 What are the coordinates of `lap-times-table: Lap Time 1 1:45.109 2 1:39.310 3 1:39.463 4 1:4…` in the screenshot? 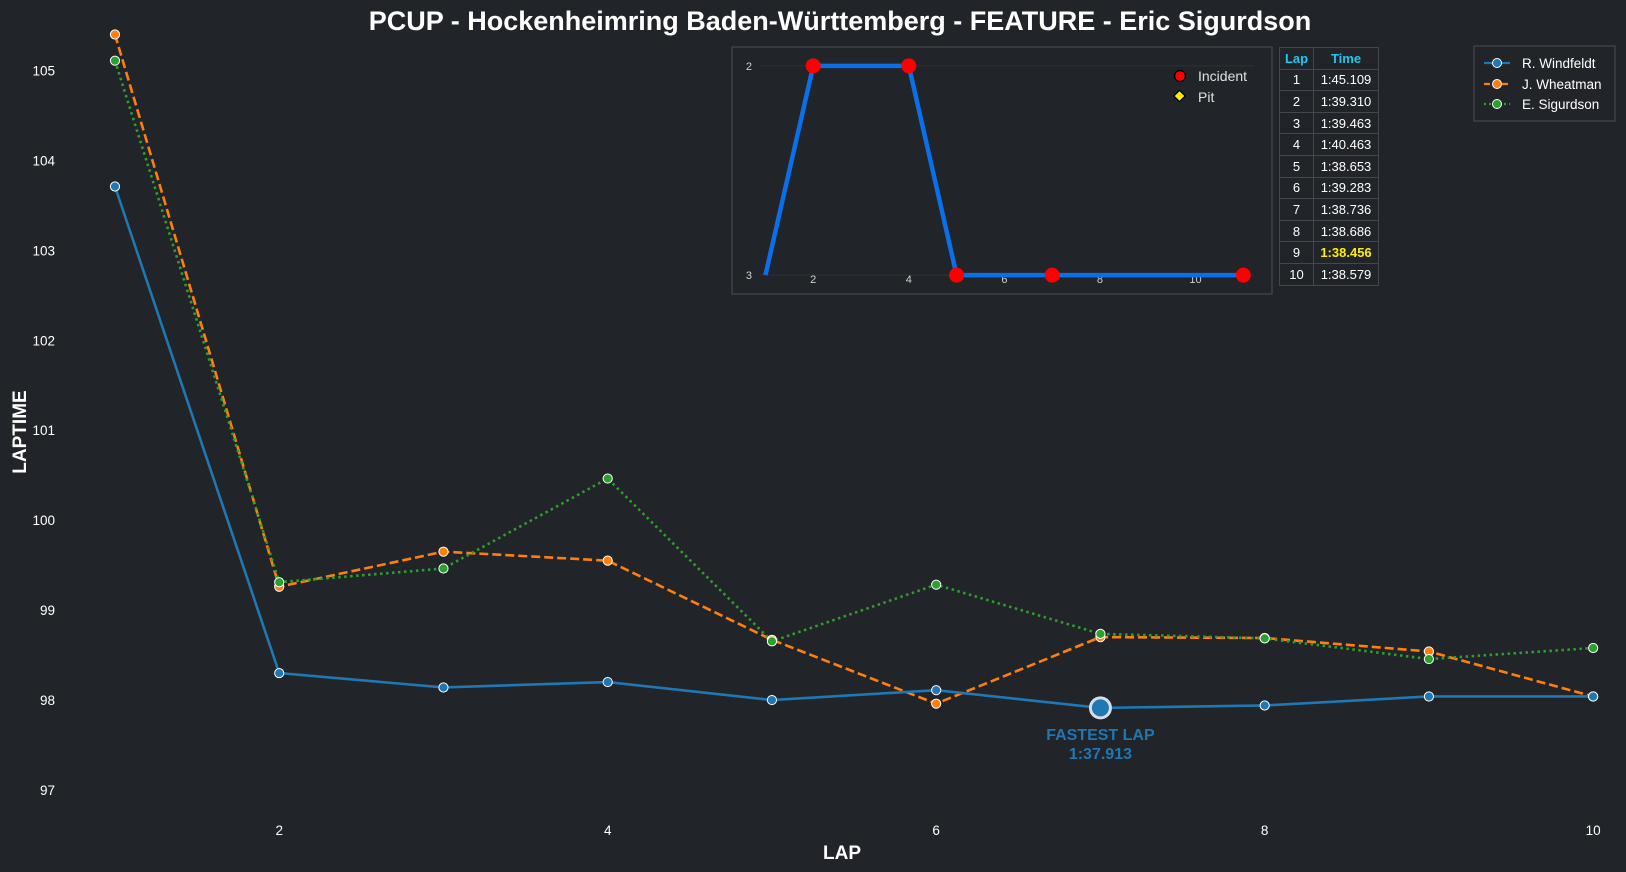 It's located at (1329, 166).